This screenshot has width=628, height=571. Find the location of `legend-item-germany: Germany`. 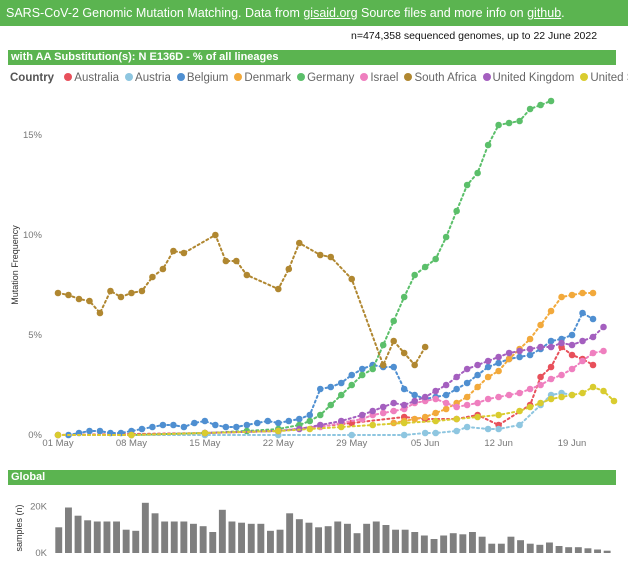

legend-item-germany: Germany is located at coordinates (324, 78).